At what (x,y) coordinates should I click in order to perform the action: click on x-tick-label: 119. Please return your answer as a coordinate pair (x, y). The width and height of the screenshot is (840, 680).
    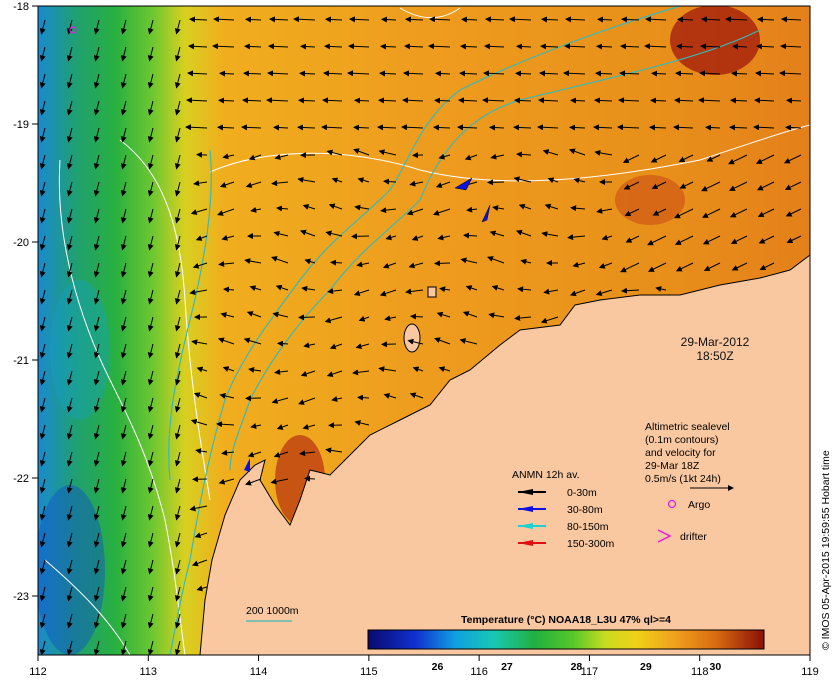
    Looking at the image, I should click on (810, 672).